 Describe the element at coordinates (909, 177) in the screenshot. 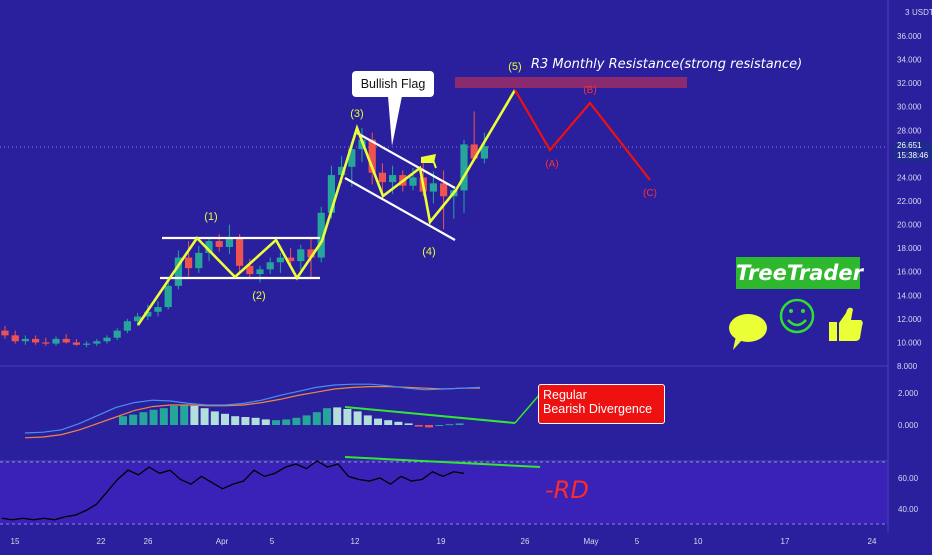

I see `price-tick: 24.000` at that location.